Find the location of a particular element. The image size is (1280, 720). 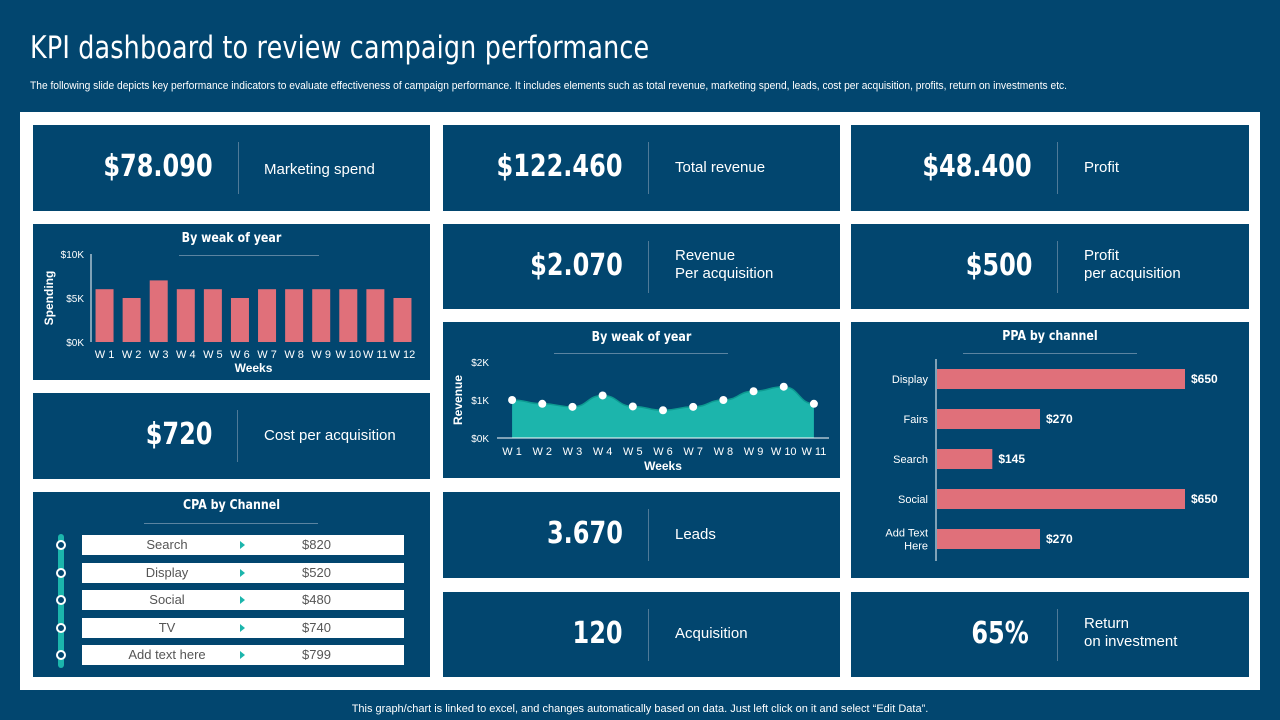

ppa-category-label: Display is located at coordinates (910, 380).